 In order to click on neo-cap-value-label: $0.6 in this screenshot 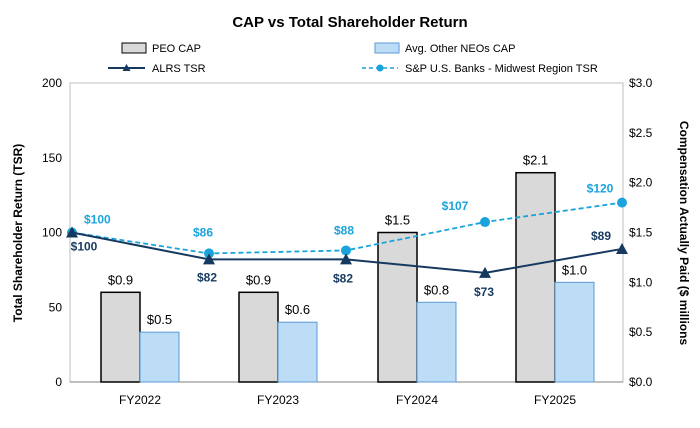, I will do `click(297, 309)`.